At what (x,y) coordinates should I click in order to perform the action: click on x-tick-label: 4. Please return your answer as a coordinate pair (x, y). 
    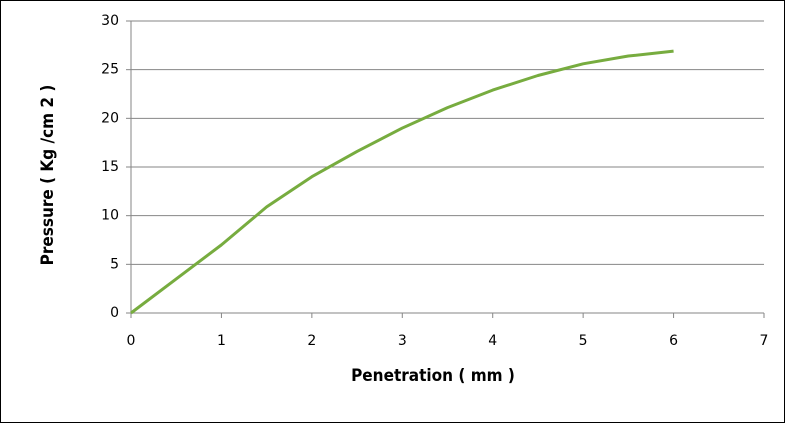
    Looking at the image, I should click on (492, 341).